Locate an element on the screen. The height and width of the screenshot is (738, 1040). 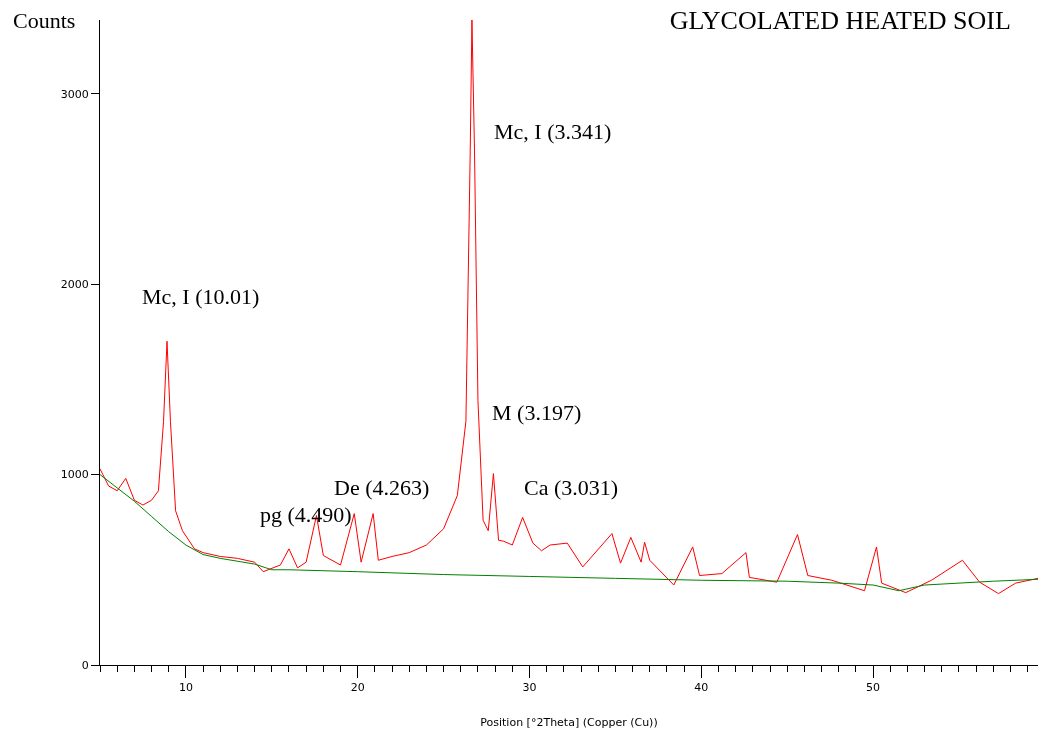
y-axis-title: Counts is located at coordinates (44, 20).